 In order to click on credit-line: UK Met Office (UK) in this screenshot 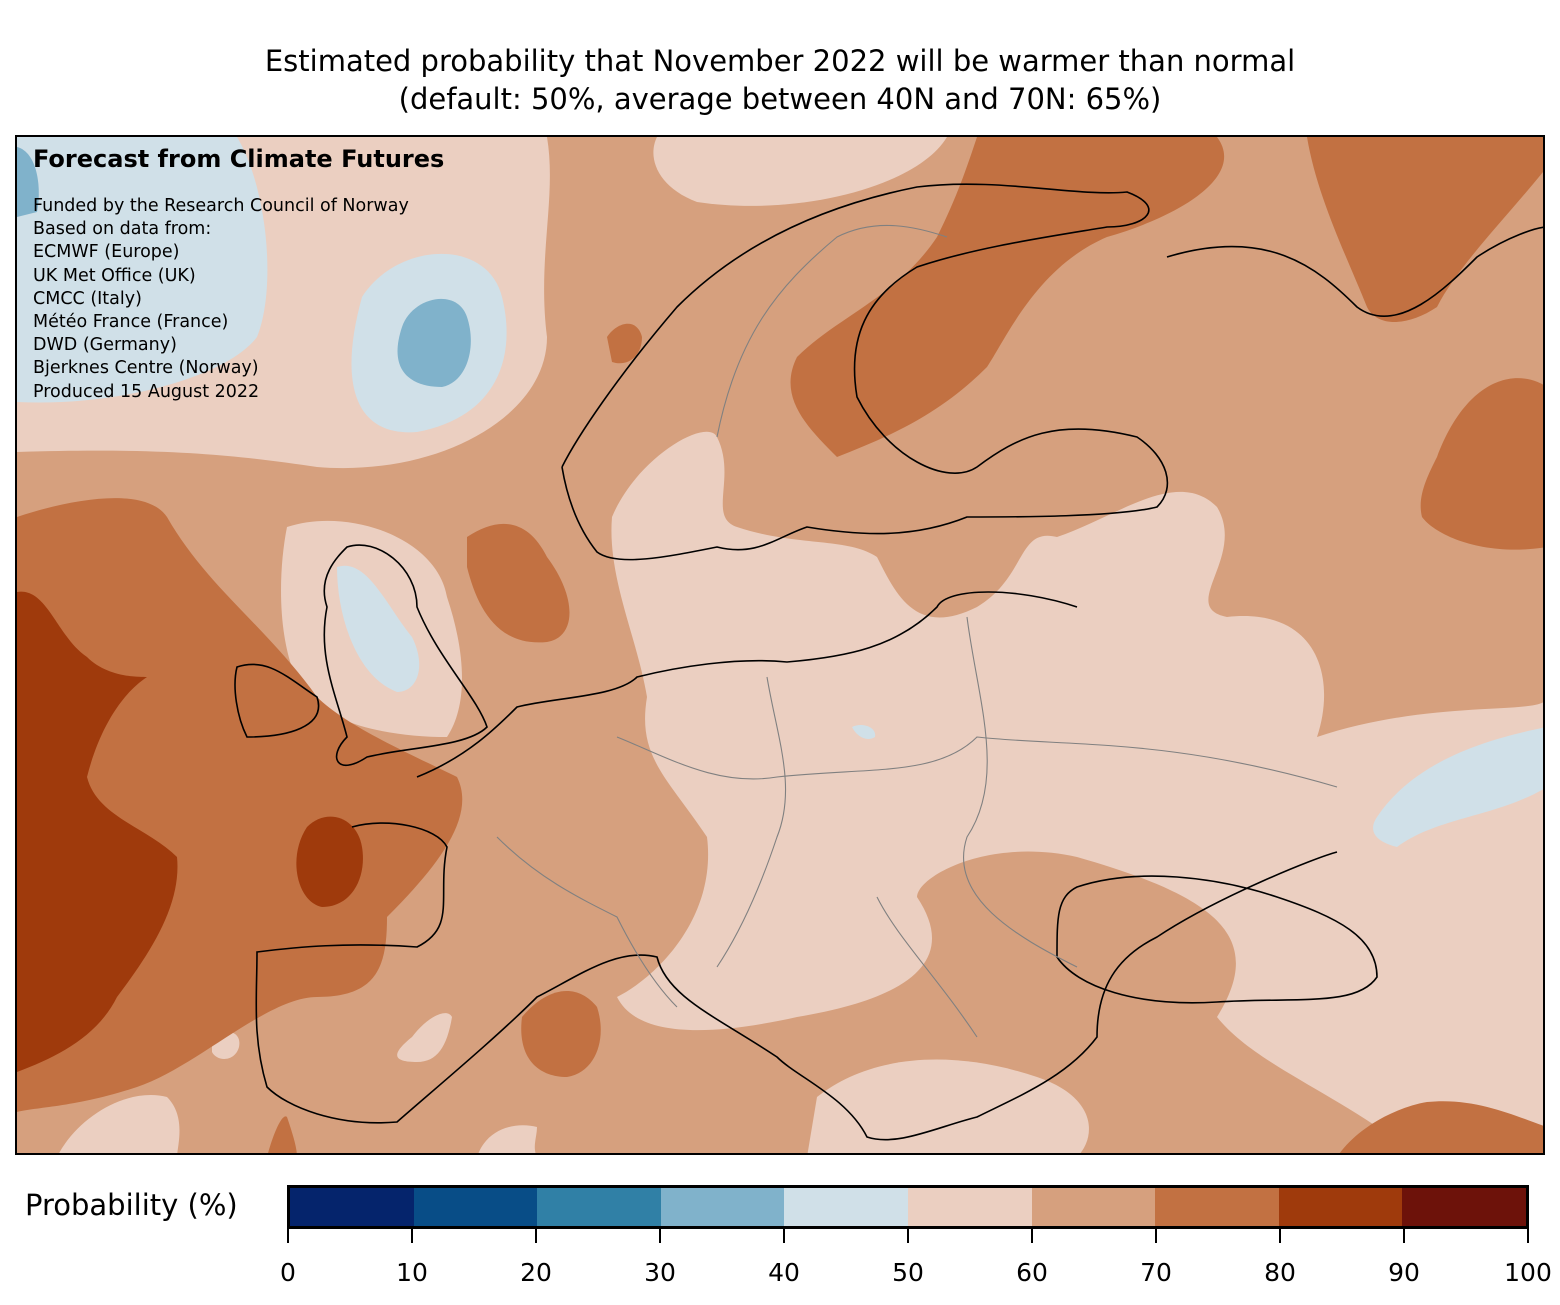, I will do `click(114, 275)`.